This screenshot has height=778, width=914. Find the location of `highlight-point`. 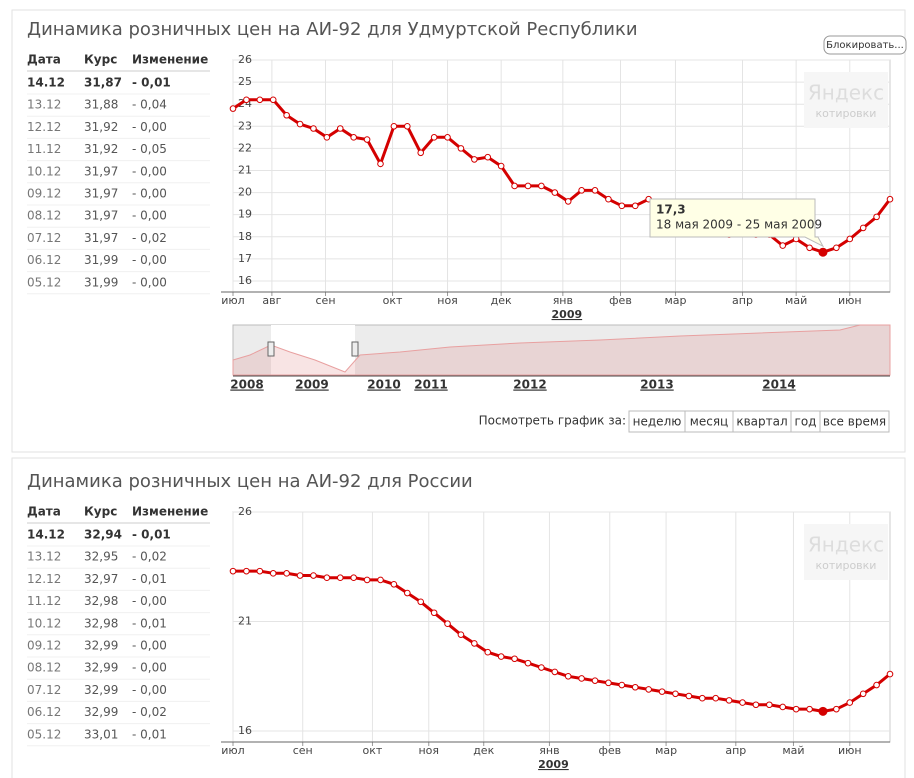

highlight-point is located at coordinates (823, 711).